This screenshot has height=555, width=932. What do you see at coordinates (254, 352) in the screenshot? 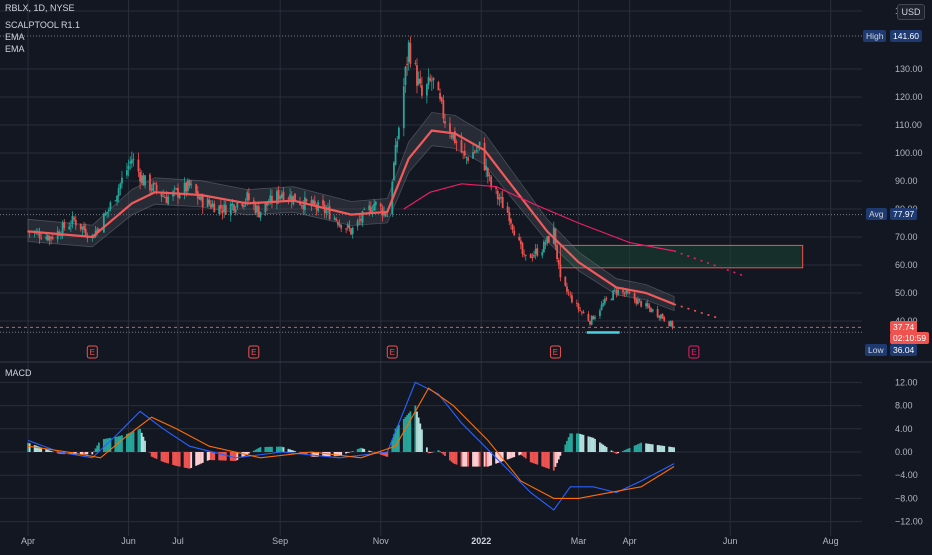
I see `earnings-marker` at bounding box center [254, 352].